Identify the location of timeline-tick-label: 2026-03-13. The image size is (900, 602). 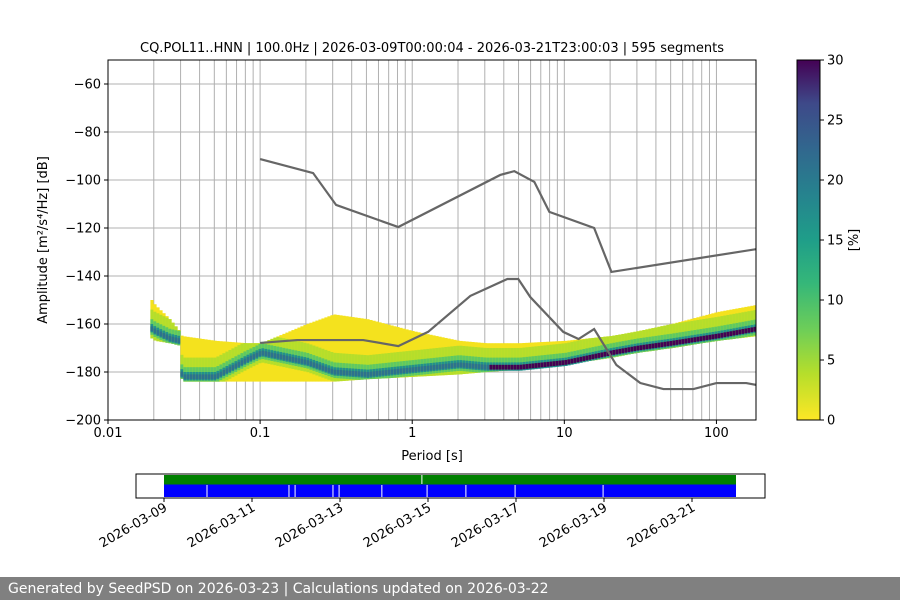
(309, 525).